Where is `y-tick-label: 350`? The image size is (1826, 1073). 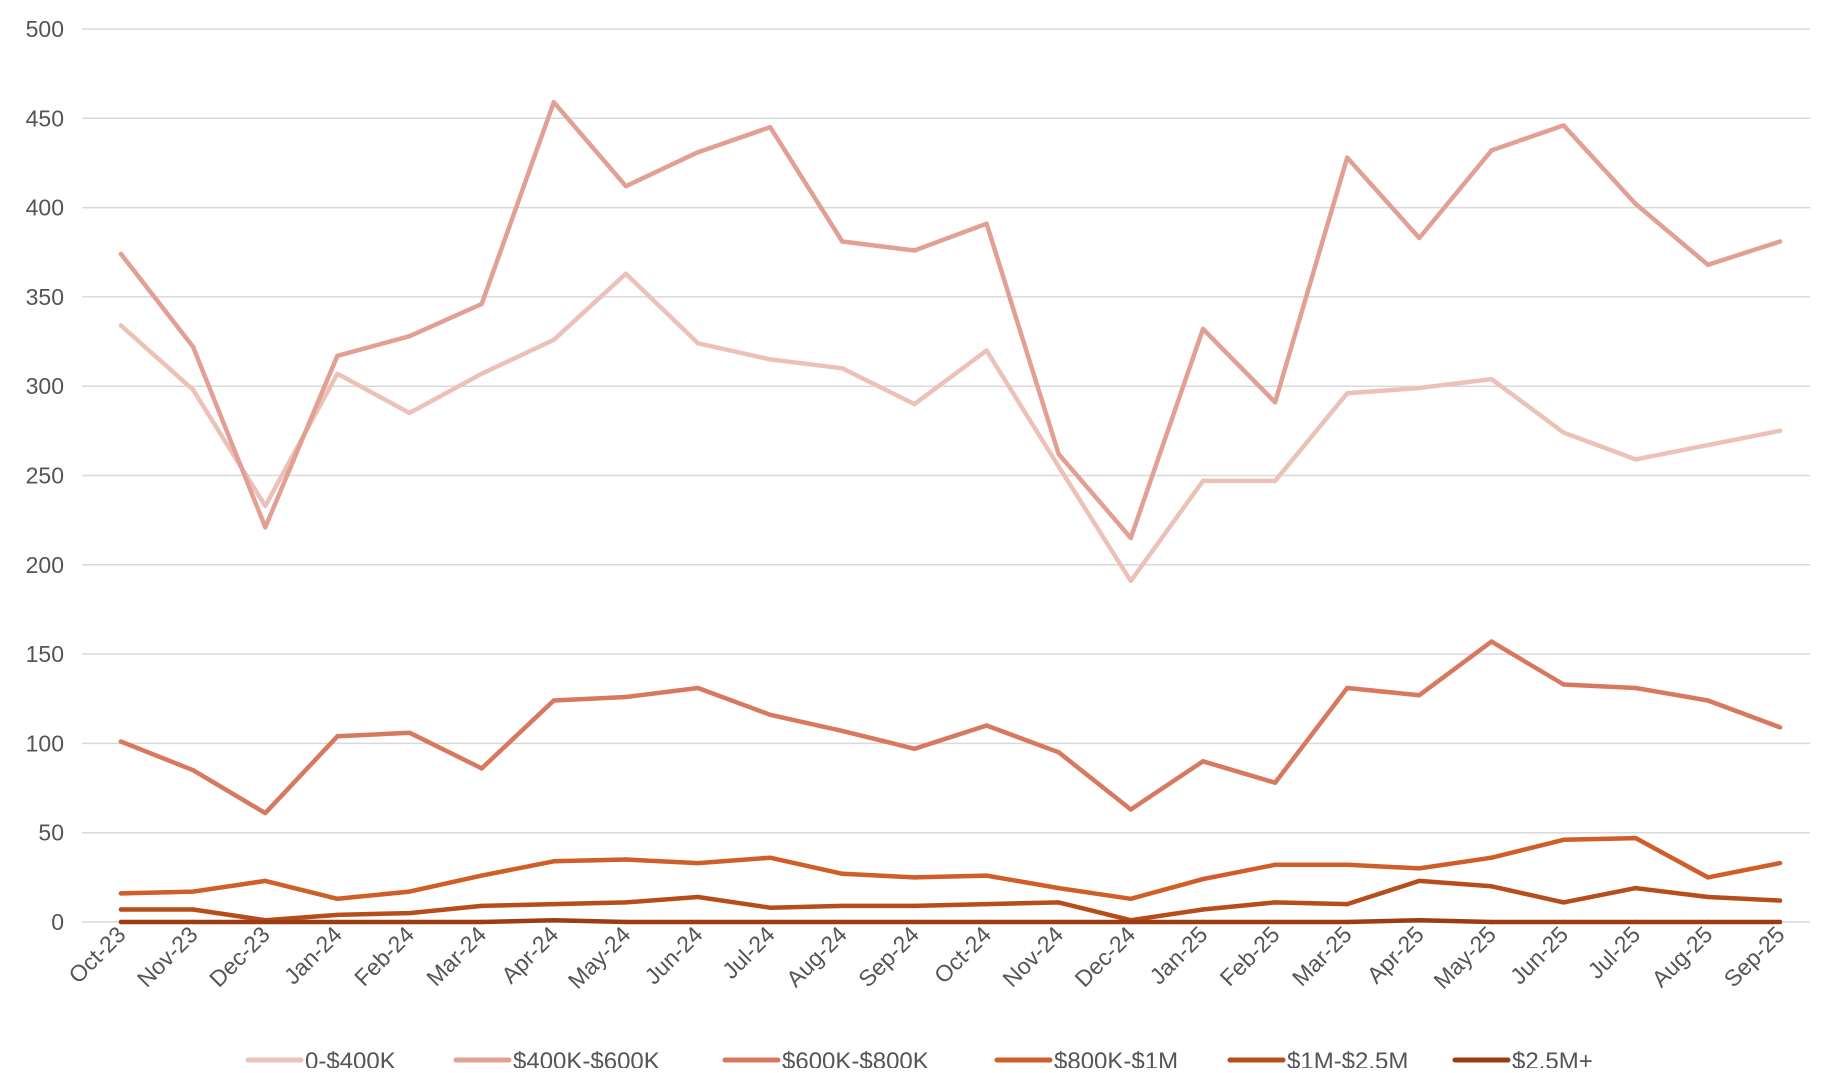 y-tick-label: 350 is located at coordinates (45, 297).